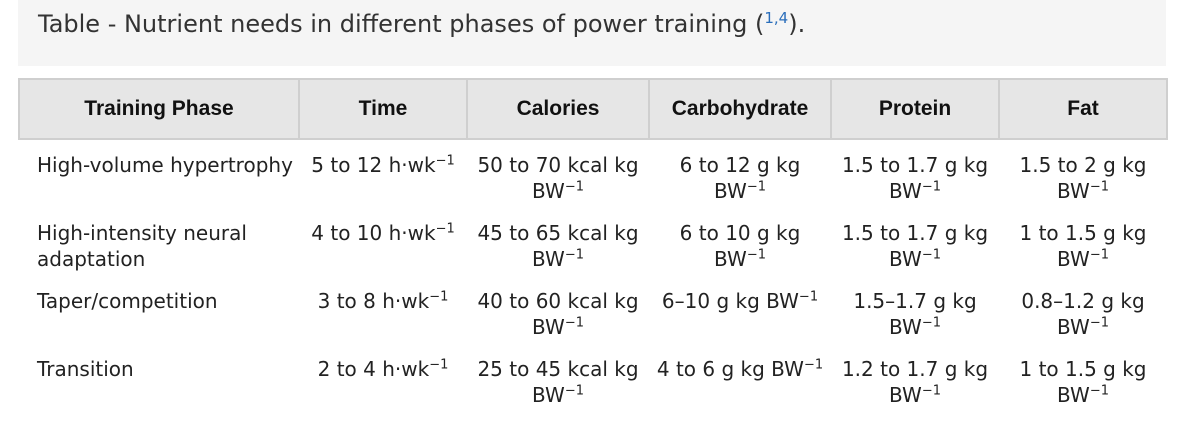  Describe the element at coordinates (558, 382) in the screenshot. I see `value-calories: 25 to 45 kcal kg BW` at that location.